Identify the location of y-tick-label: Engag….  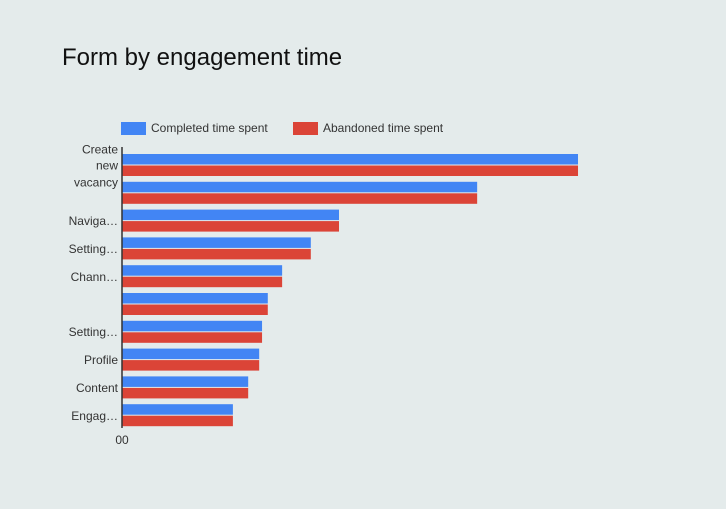
(94, 415).